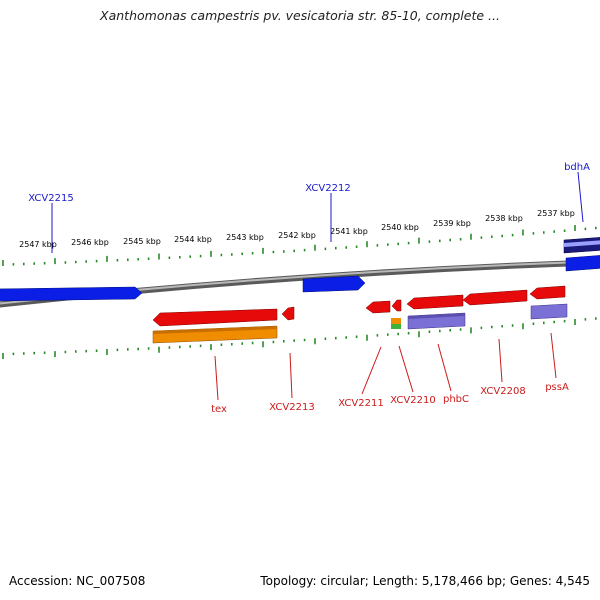 Image resolution: width=600 pixels, height=600 pixels. What do you see at coordinates (90, 242) in the screenshot?
I see `scale-label: 2546 kbp` at bounding box center [90, 242].